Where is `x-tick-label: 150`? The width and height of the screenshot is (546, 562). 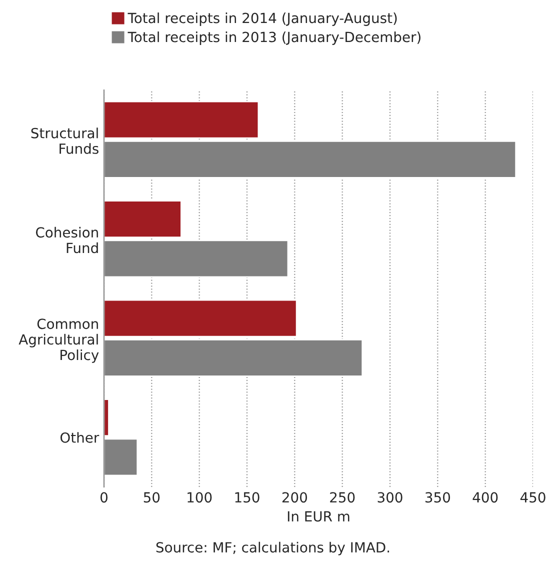
x-tick-label: 150 is located at coordinates (247, 497).